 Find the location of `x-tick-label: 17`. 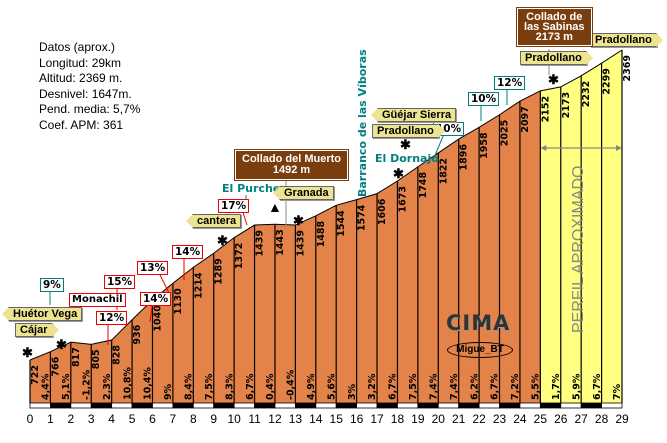

x-tick-label: 17 is located at coordinates (377, 419).